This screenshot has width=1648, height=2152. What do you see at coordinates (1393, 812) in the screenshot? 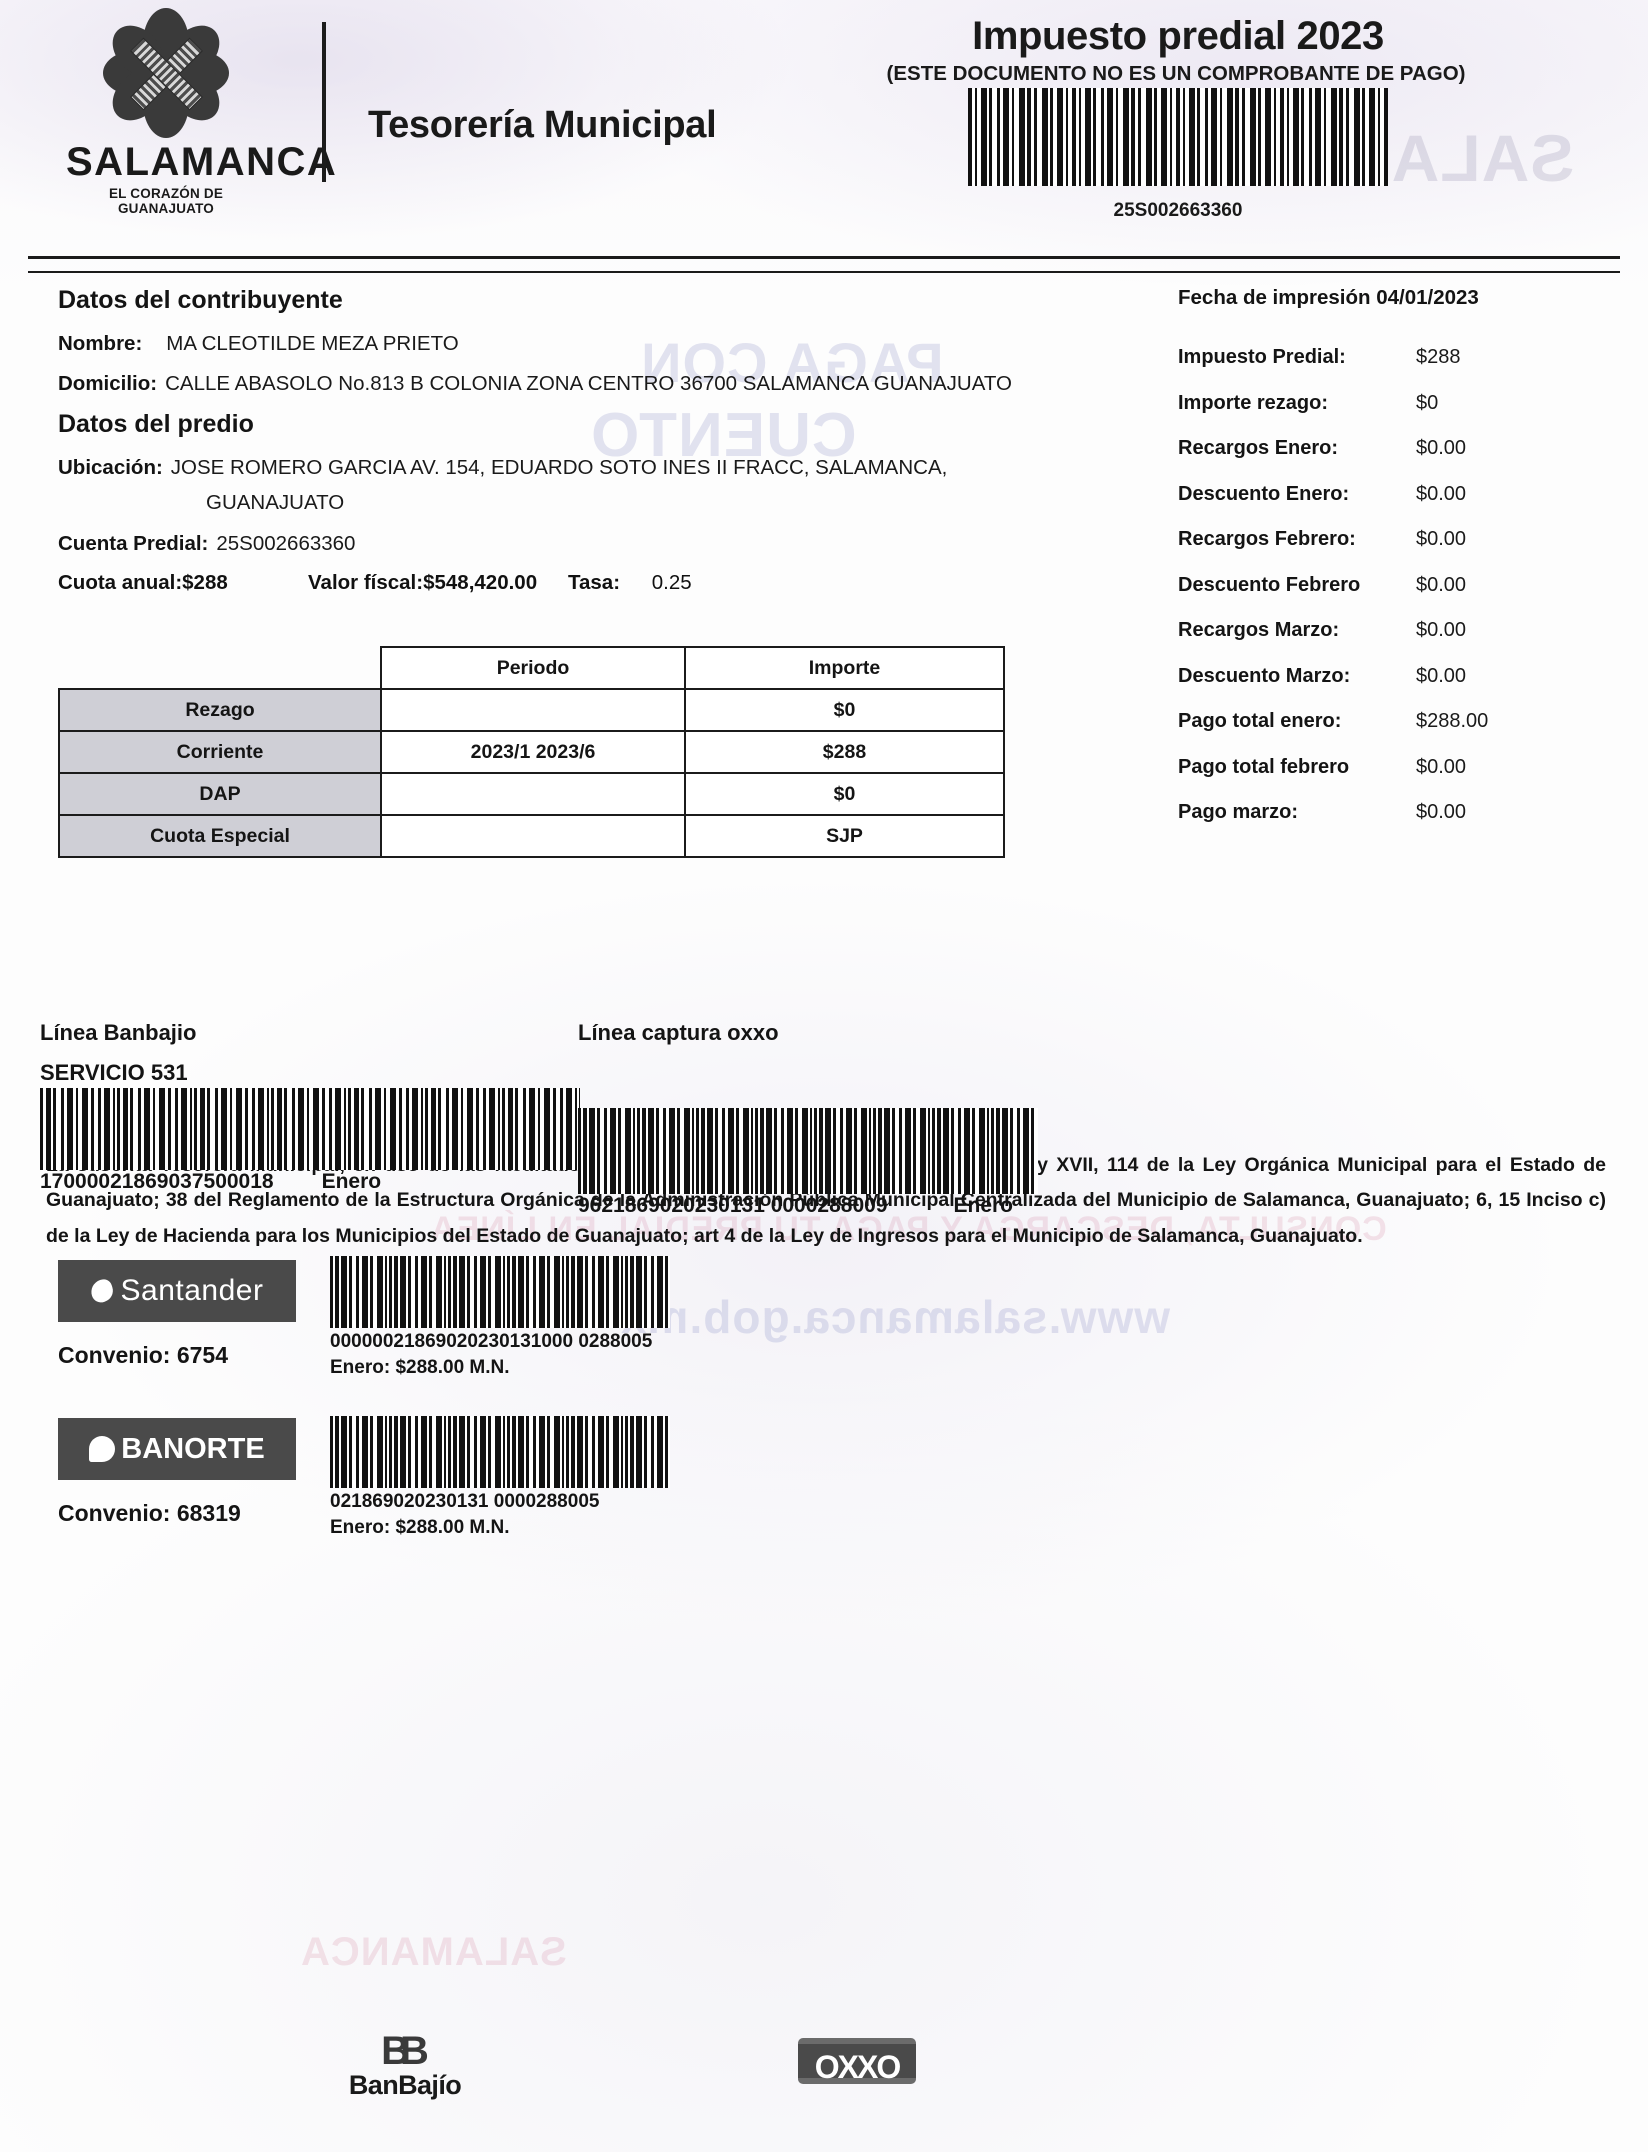
I see `summary-row: Pago marzo: $0.00` at bounding box center [1393, 812].